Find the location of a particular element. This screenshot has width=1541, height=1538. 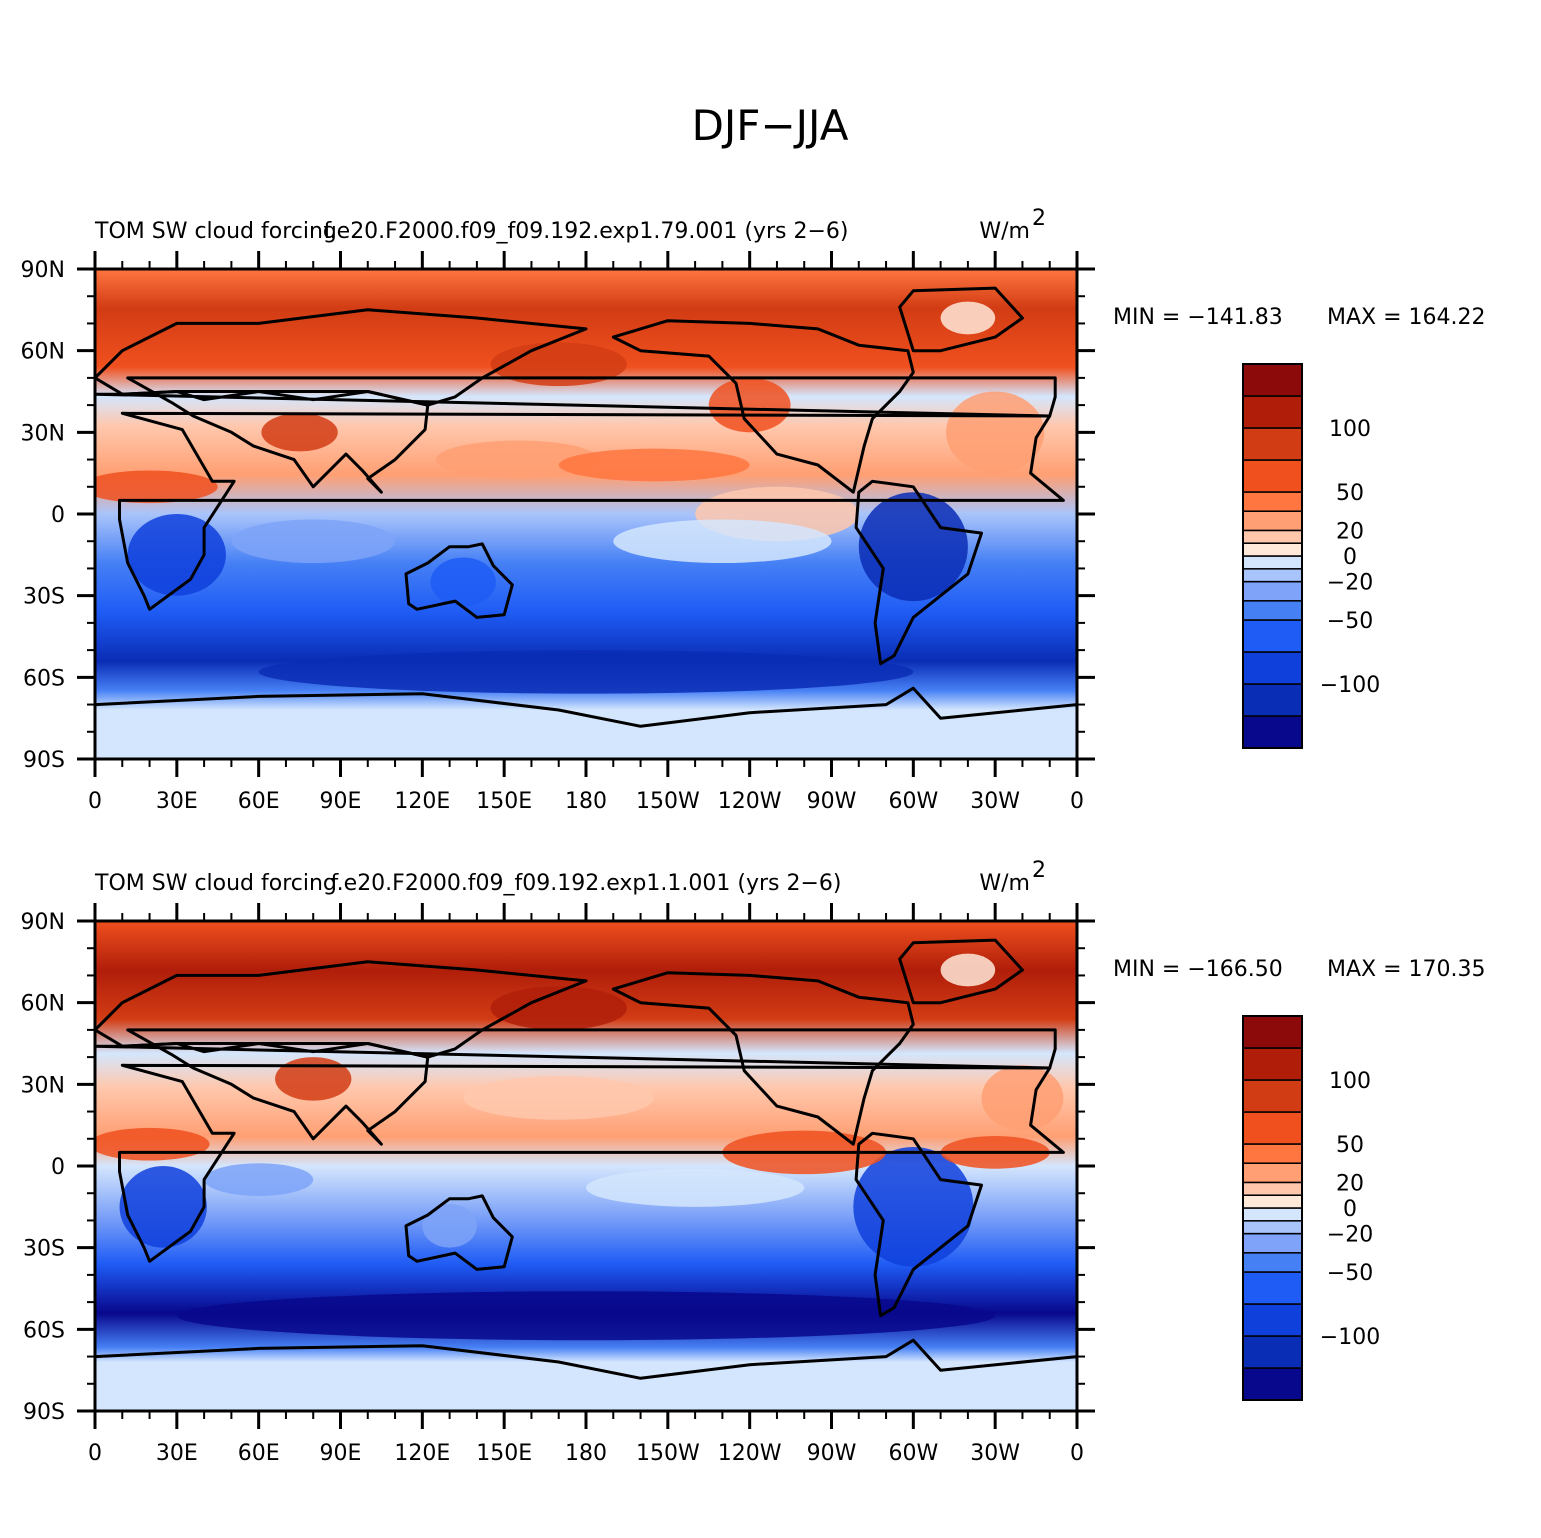

panel-1-left-title: TOM SW cloud forcing is located at coordinates (215, 231).